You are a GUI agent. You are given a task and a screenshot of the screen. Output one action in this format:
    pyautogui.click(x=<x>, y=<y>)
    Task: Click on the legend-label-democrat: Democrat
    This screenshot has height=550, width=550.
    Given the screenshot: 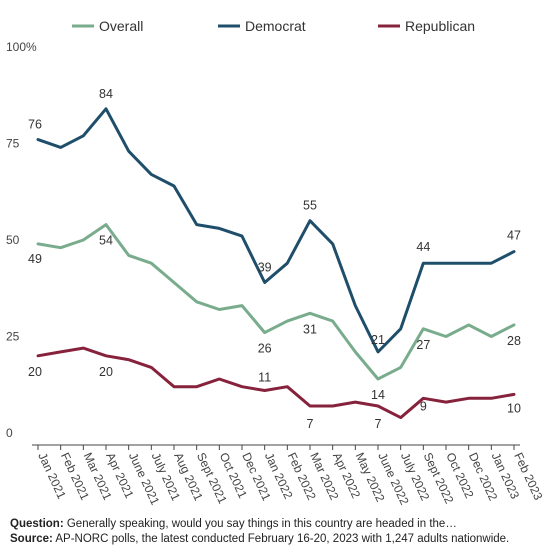 What is the action you would take?
    pyautogui.click(x=275, y=26)
    